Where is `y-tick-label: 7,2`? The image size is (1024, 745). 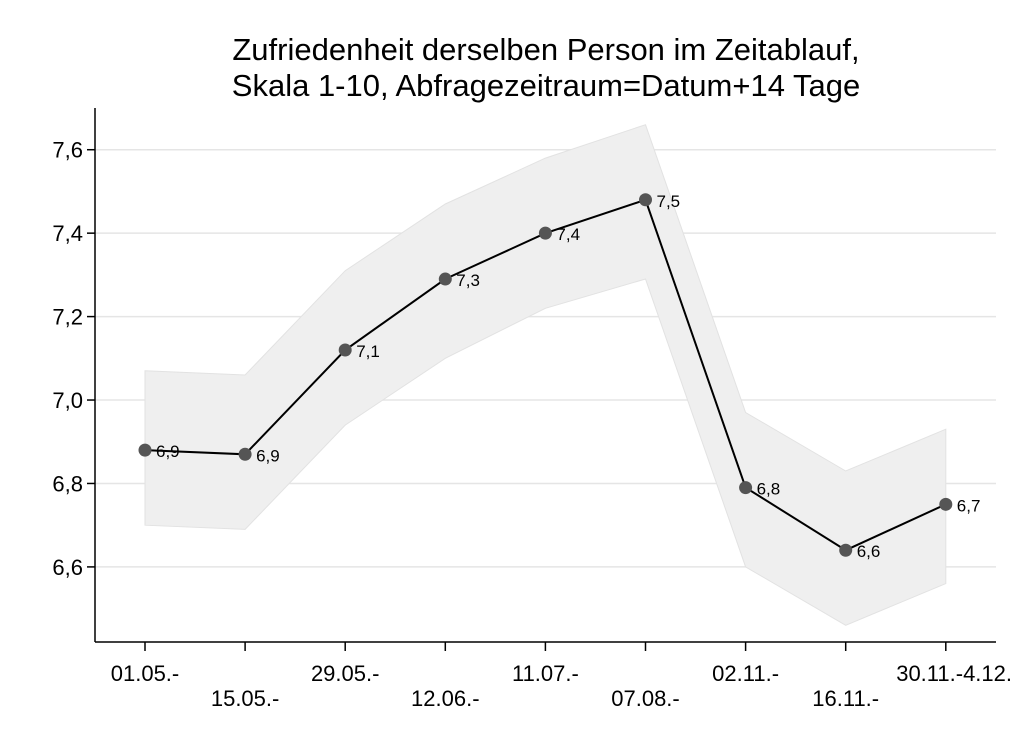 y-tick-label: 7,2 is located at coordinates (67, 317).